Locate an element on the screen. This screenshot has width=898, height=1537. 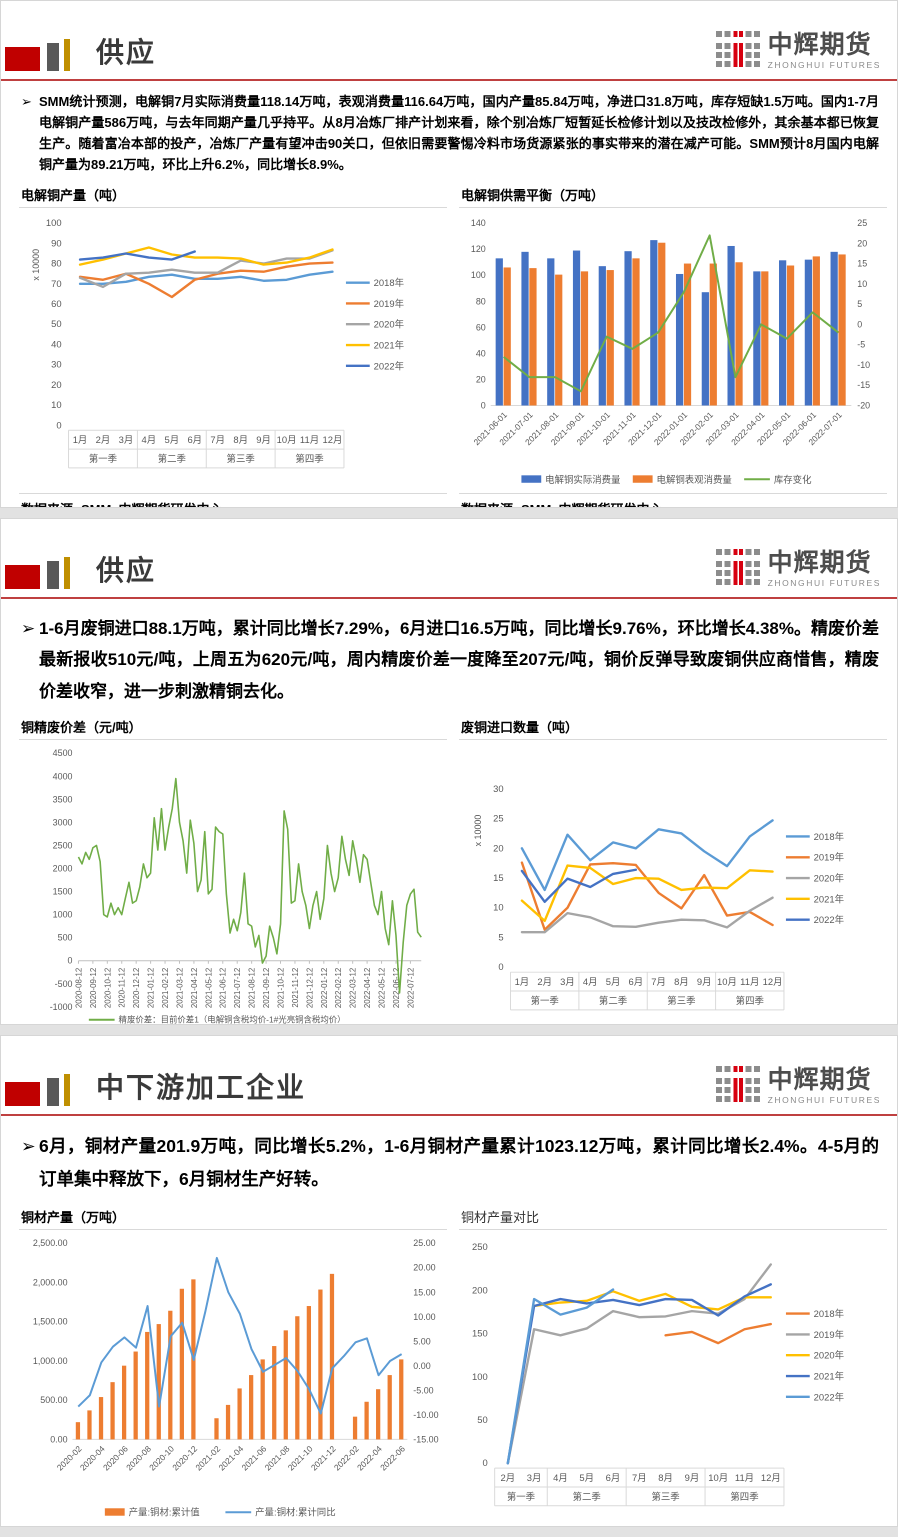
svg-text: -500 is located at coordinates (64, 984).